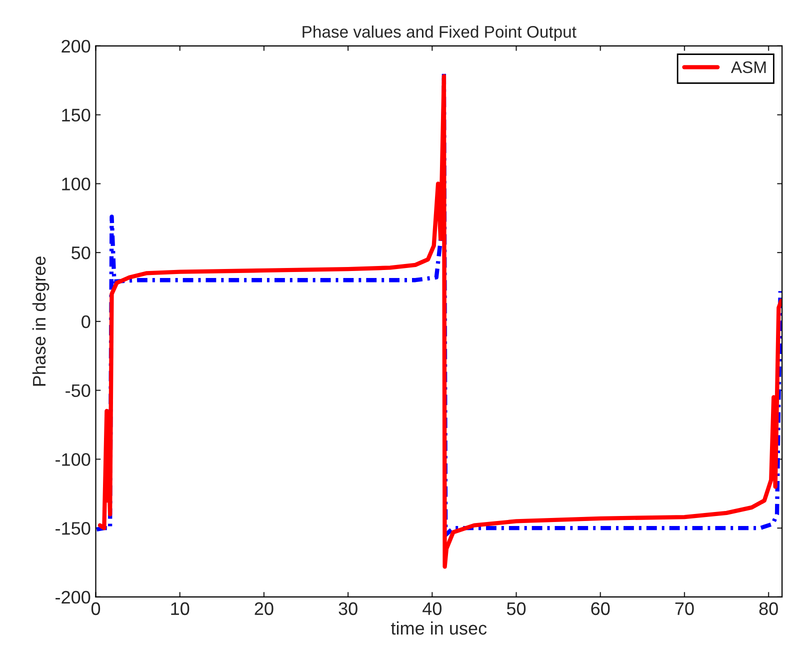 This screenshot has width=798, height=656. I want to click on y-tick-label: -100, so click(73, 459).